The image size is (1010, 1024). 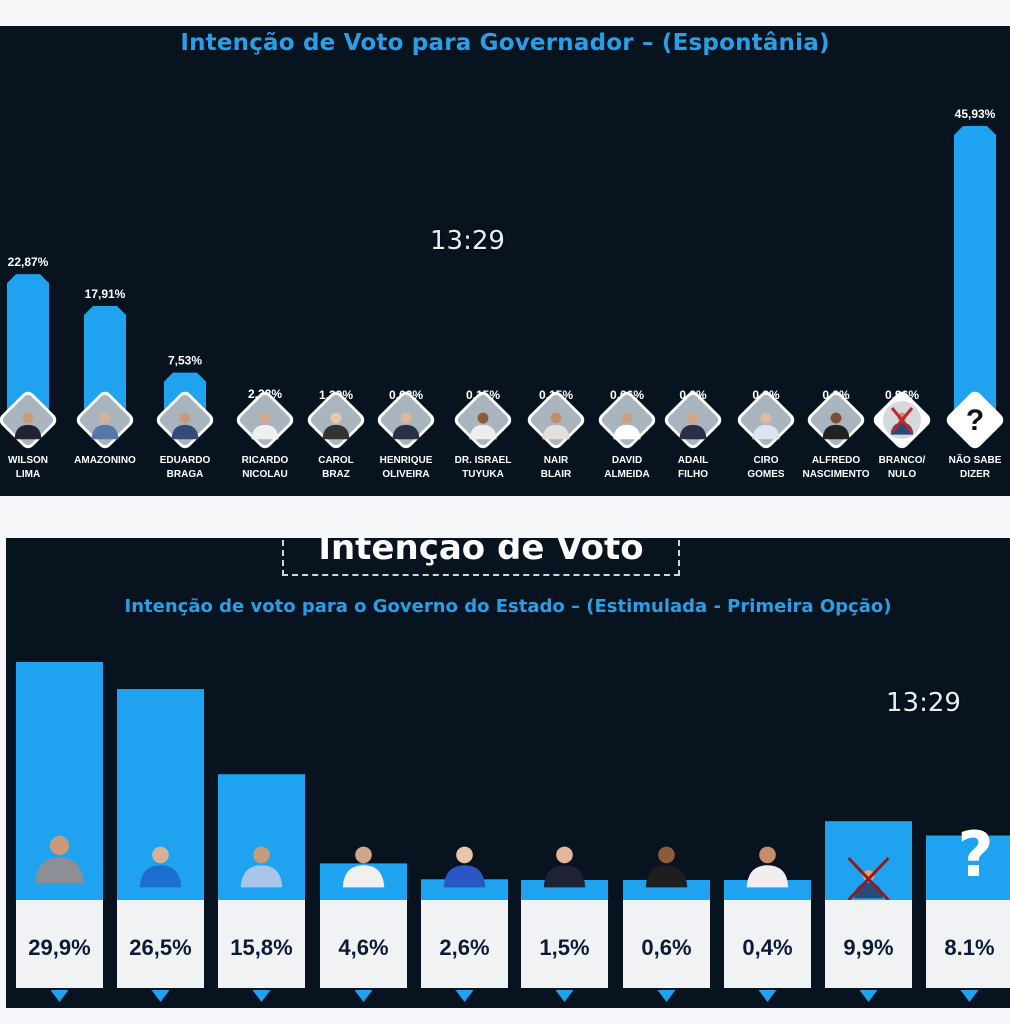 I want to click on crossed-person-icon, so click(x=902, y=420).